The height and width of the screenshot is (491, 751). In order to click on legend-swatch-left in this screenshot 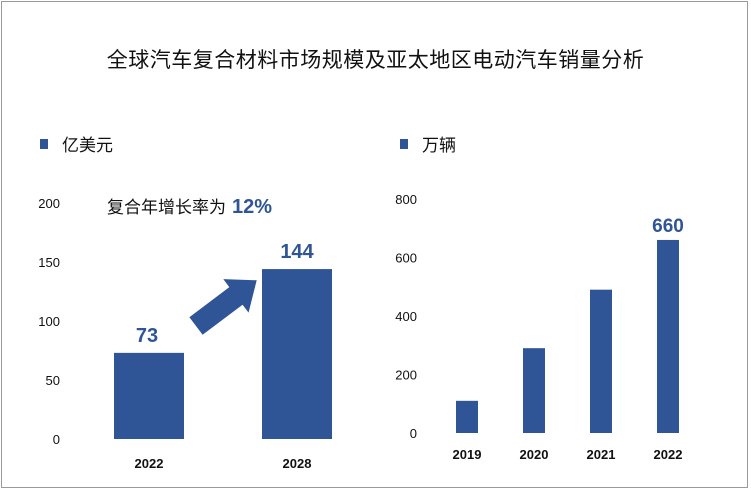, I will do `click(44, 143)`.